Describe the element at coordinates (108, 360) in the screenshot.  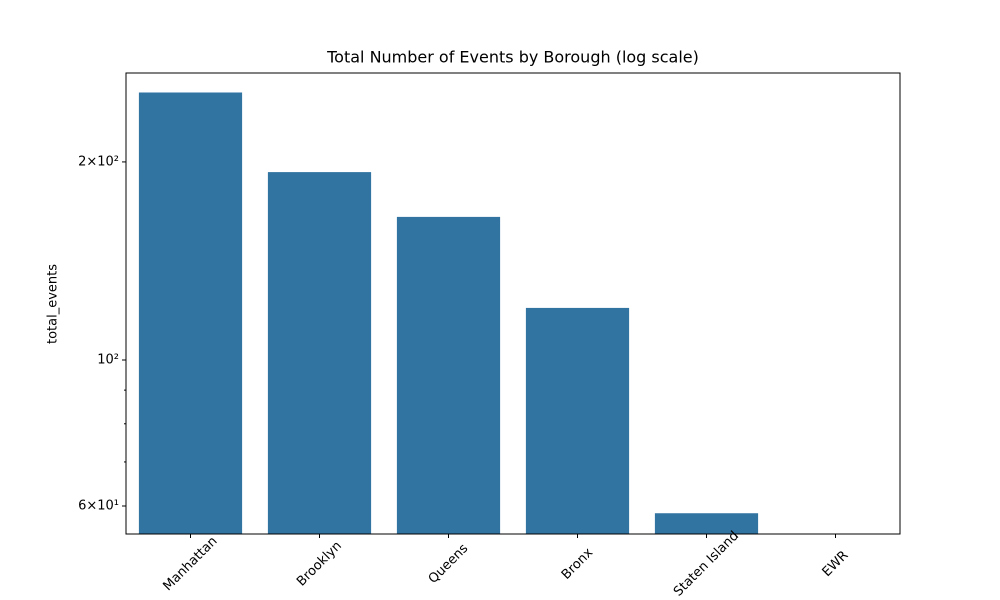
I see `y-tick-label: 10²` at that location.